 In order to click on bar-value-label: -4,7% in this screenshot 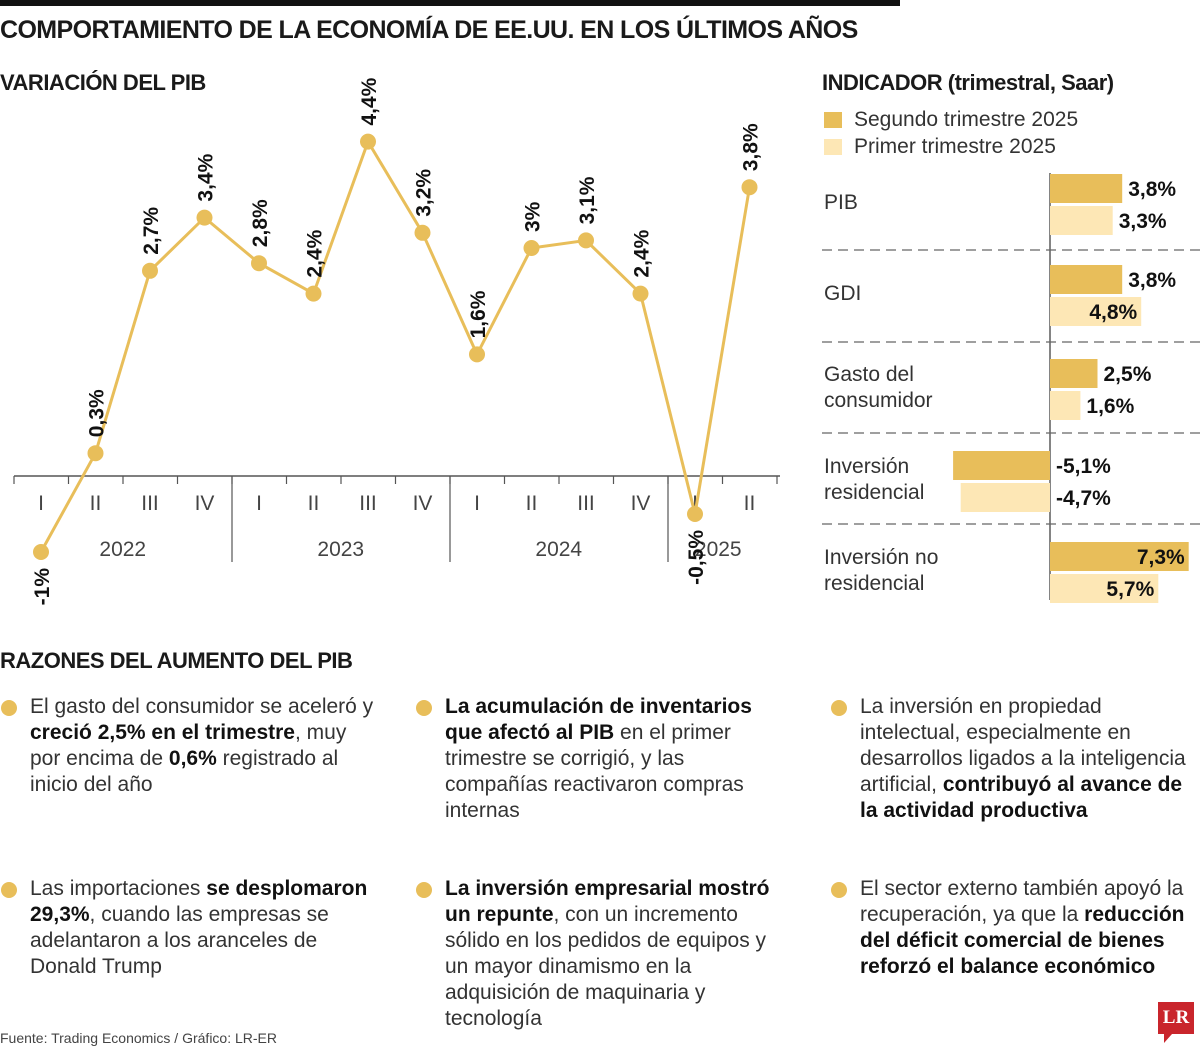, I will do `click(1083, 498)`.